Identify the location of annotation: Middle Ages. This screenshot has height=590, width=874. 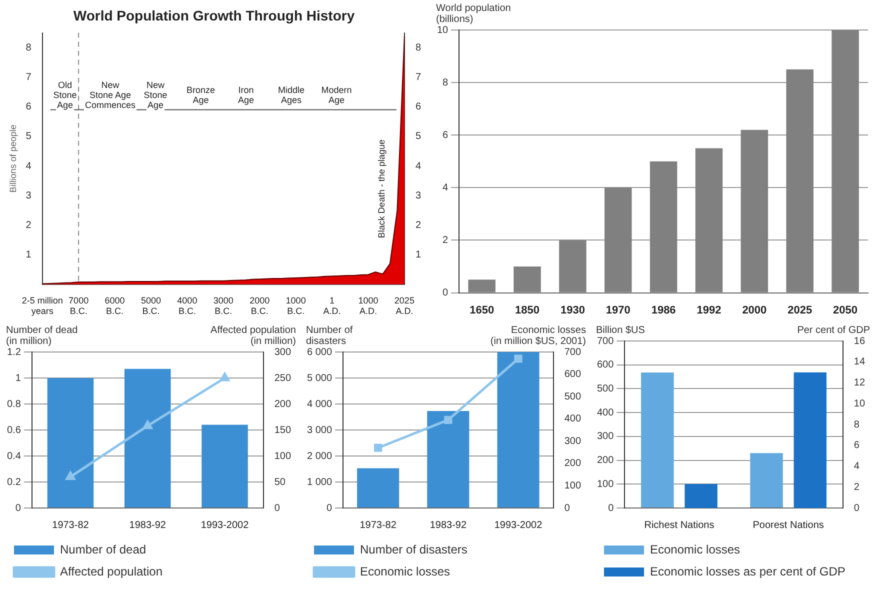
(291, 95).